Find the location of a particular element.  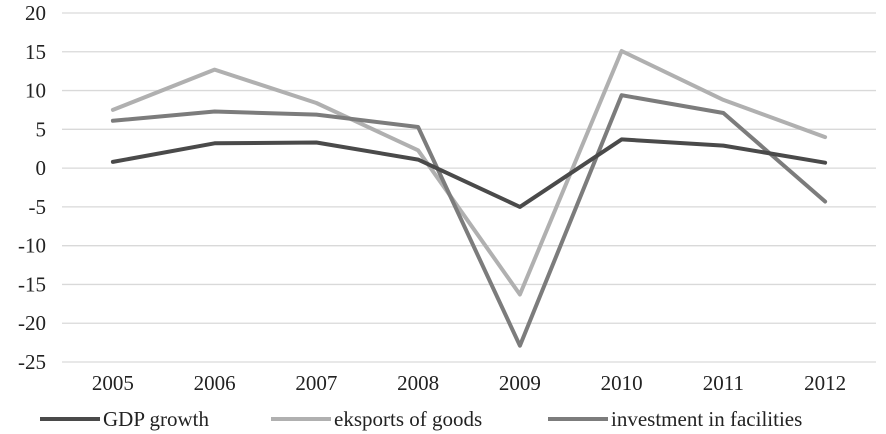

legend-label-investment-in-facilities: investment in facilities is located at coordinates (706, 419).